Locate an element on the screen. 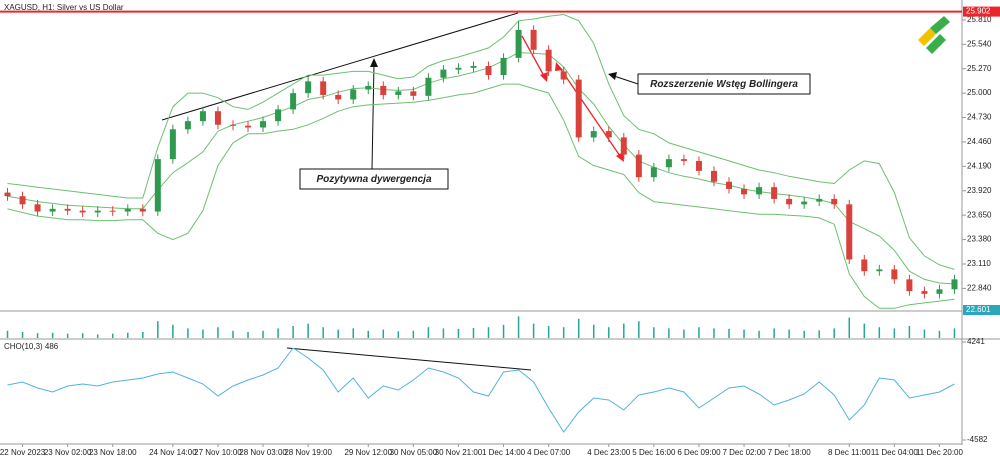 The image size is (1000, 460). x-tick-label: 11 Dec 20:00 is located at coordinates (940, 452).